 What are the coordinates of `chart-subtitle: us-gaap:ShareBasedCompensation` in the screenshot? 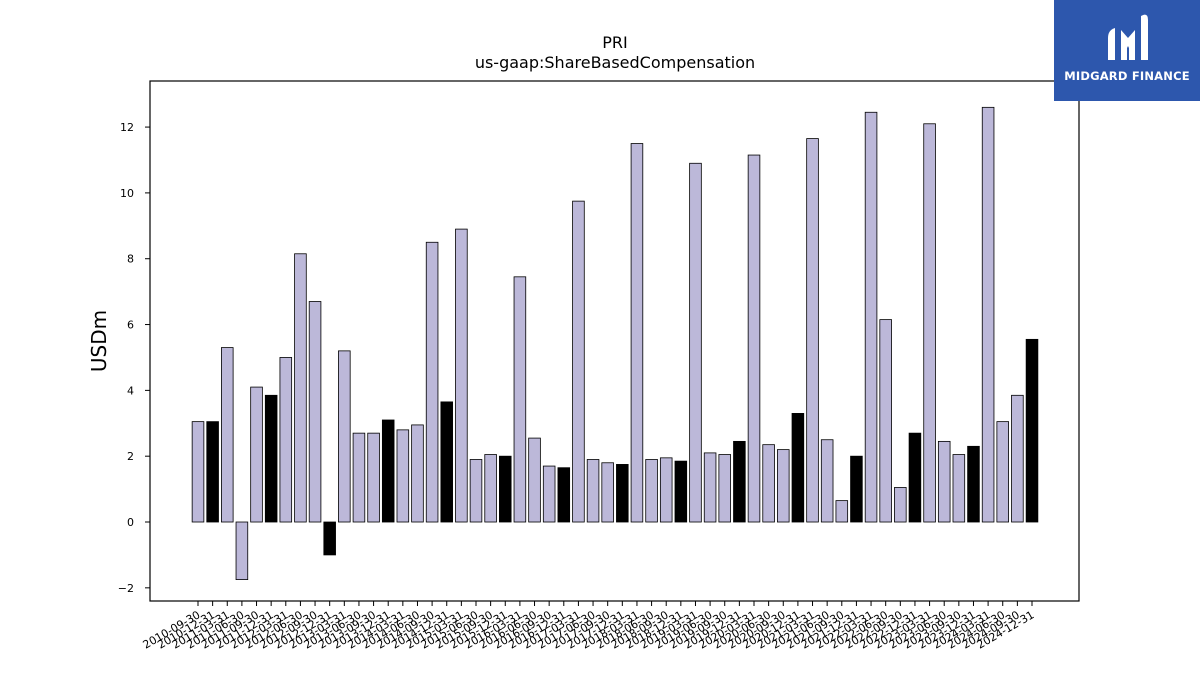 It's located at (615, 62).